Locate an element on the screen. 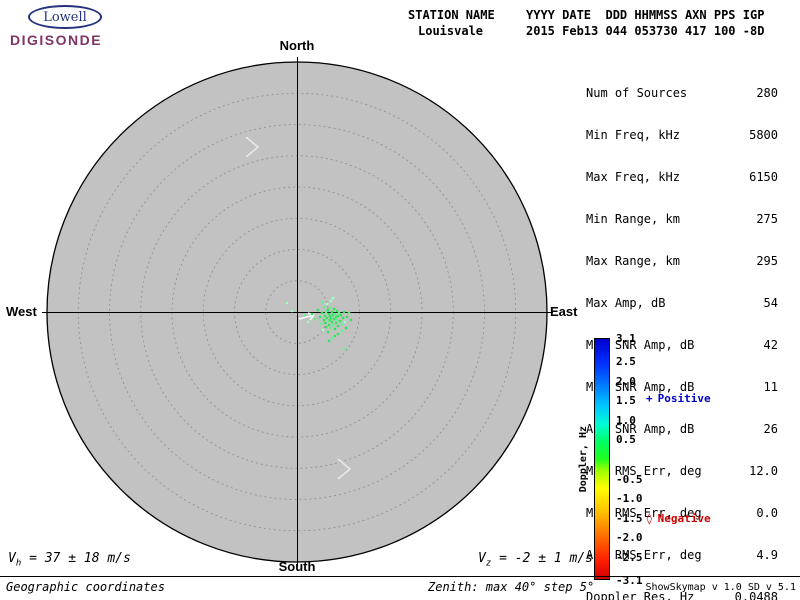  param-row: Max RMS Err, deg 12.0 is located at coordinates (682, 471).